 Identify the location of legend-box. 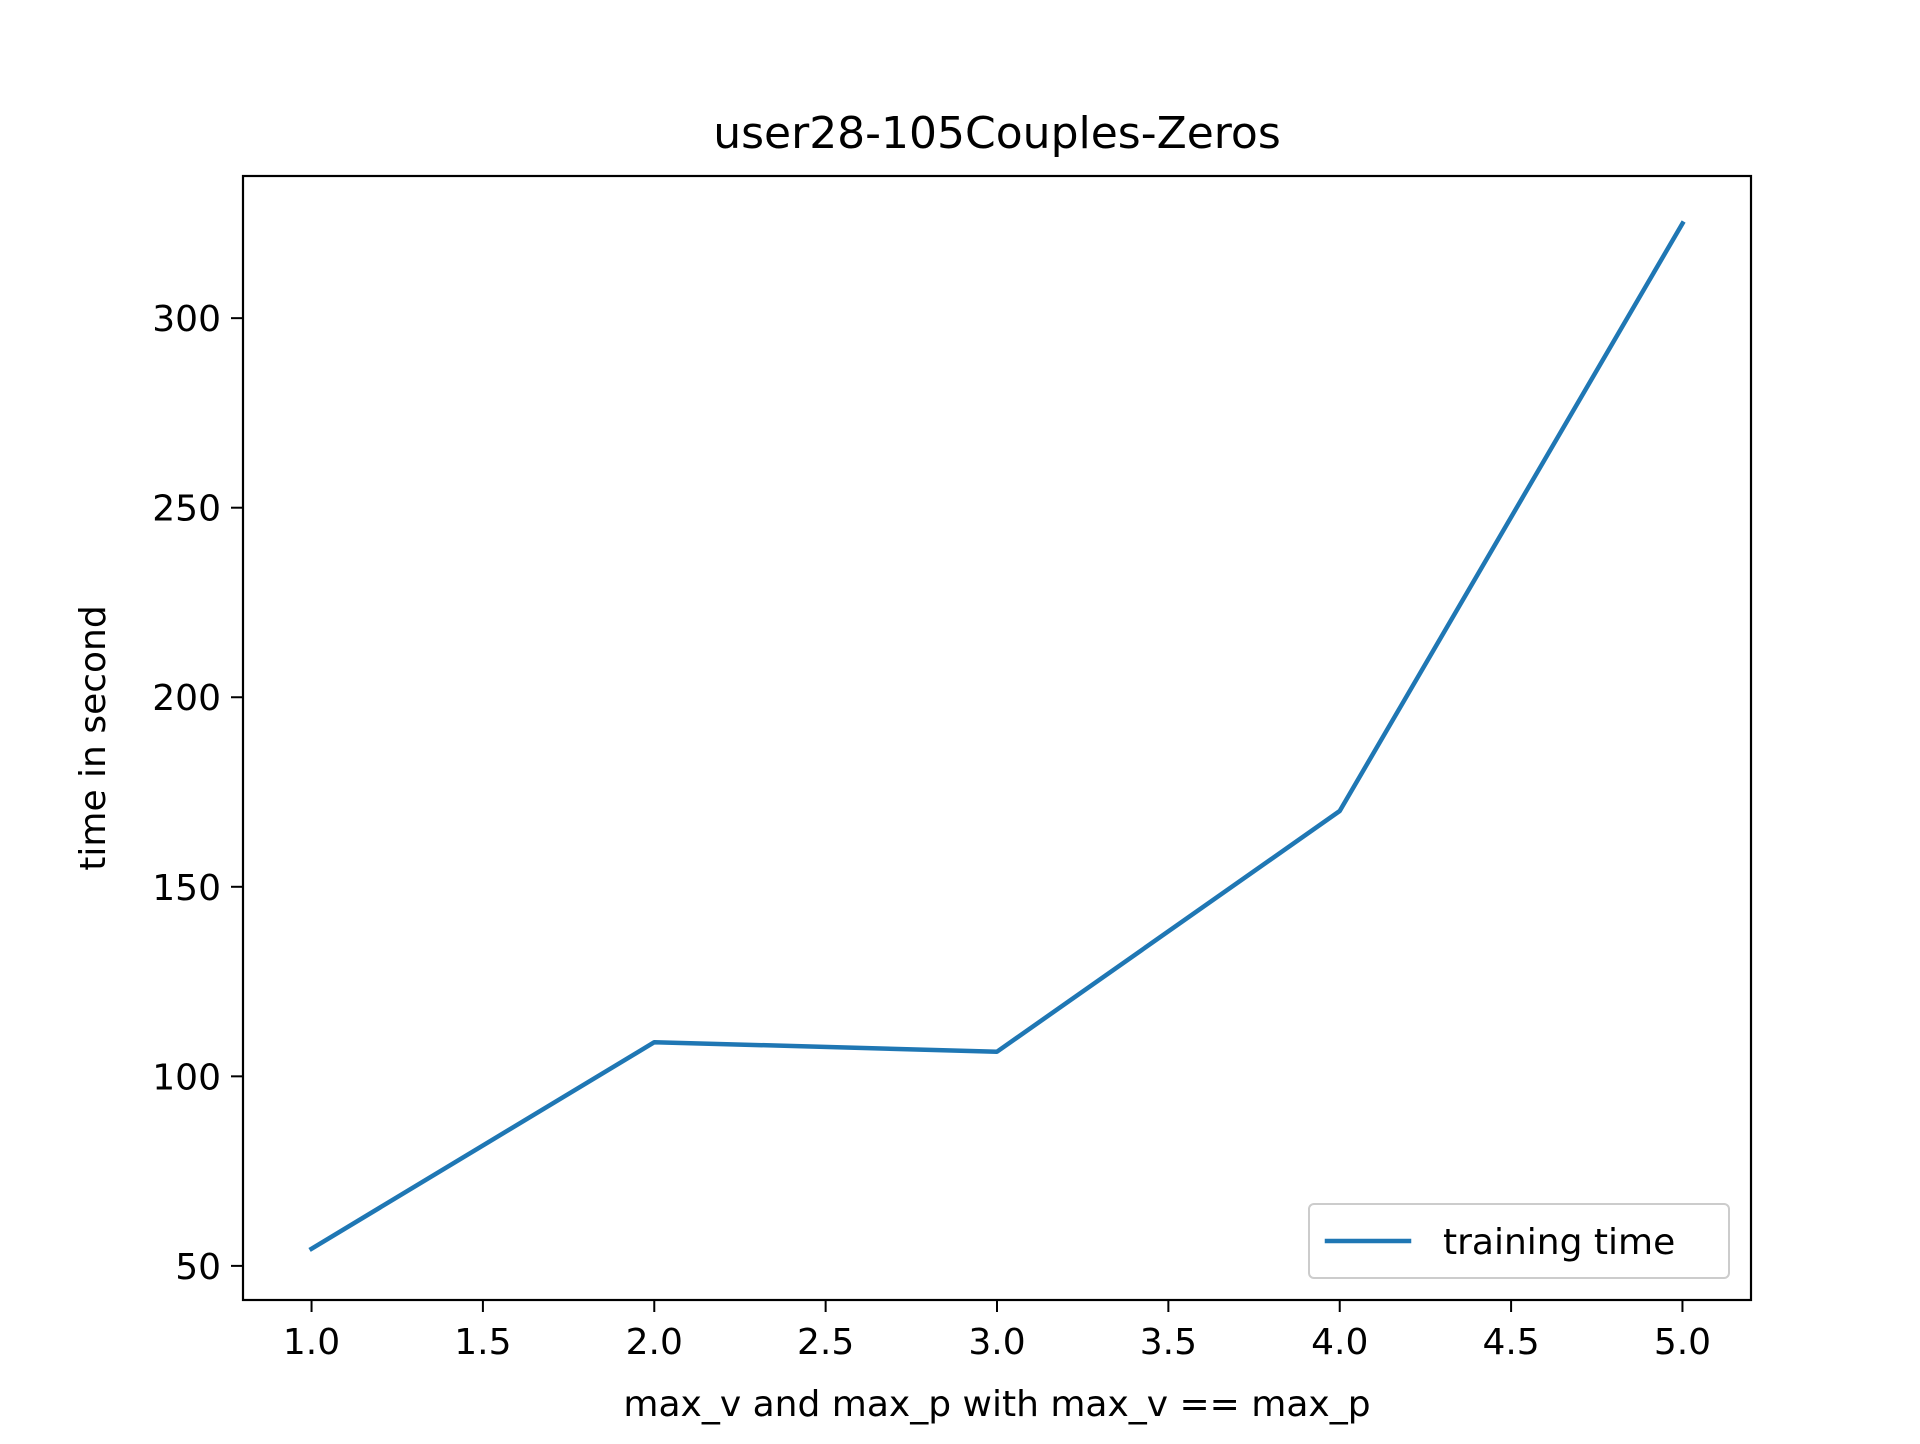
(1519, 1241).